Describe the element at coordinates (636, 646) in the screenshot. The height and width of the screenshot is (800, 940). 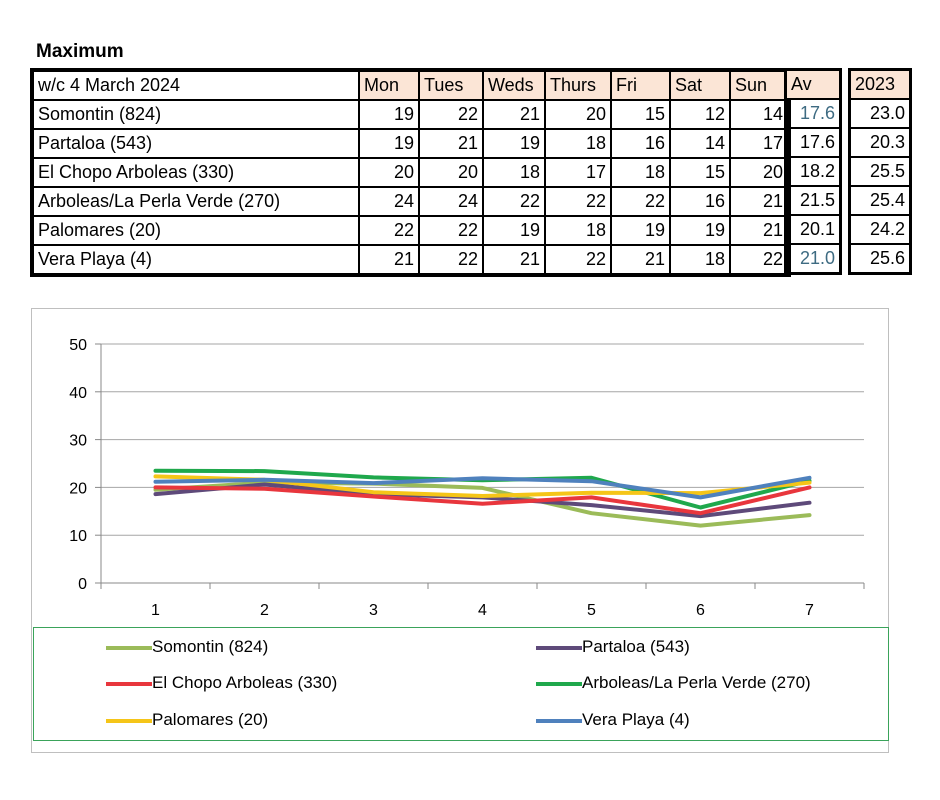
I see `legend-label: Partaloa (543)` at that location.